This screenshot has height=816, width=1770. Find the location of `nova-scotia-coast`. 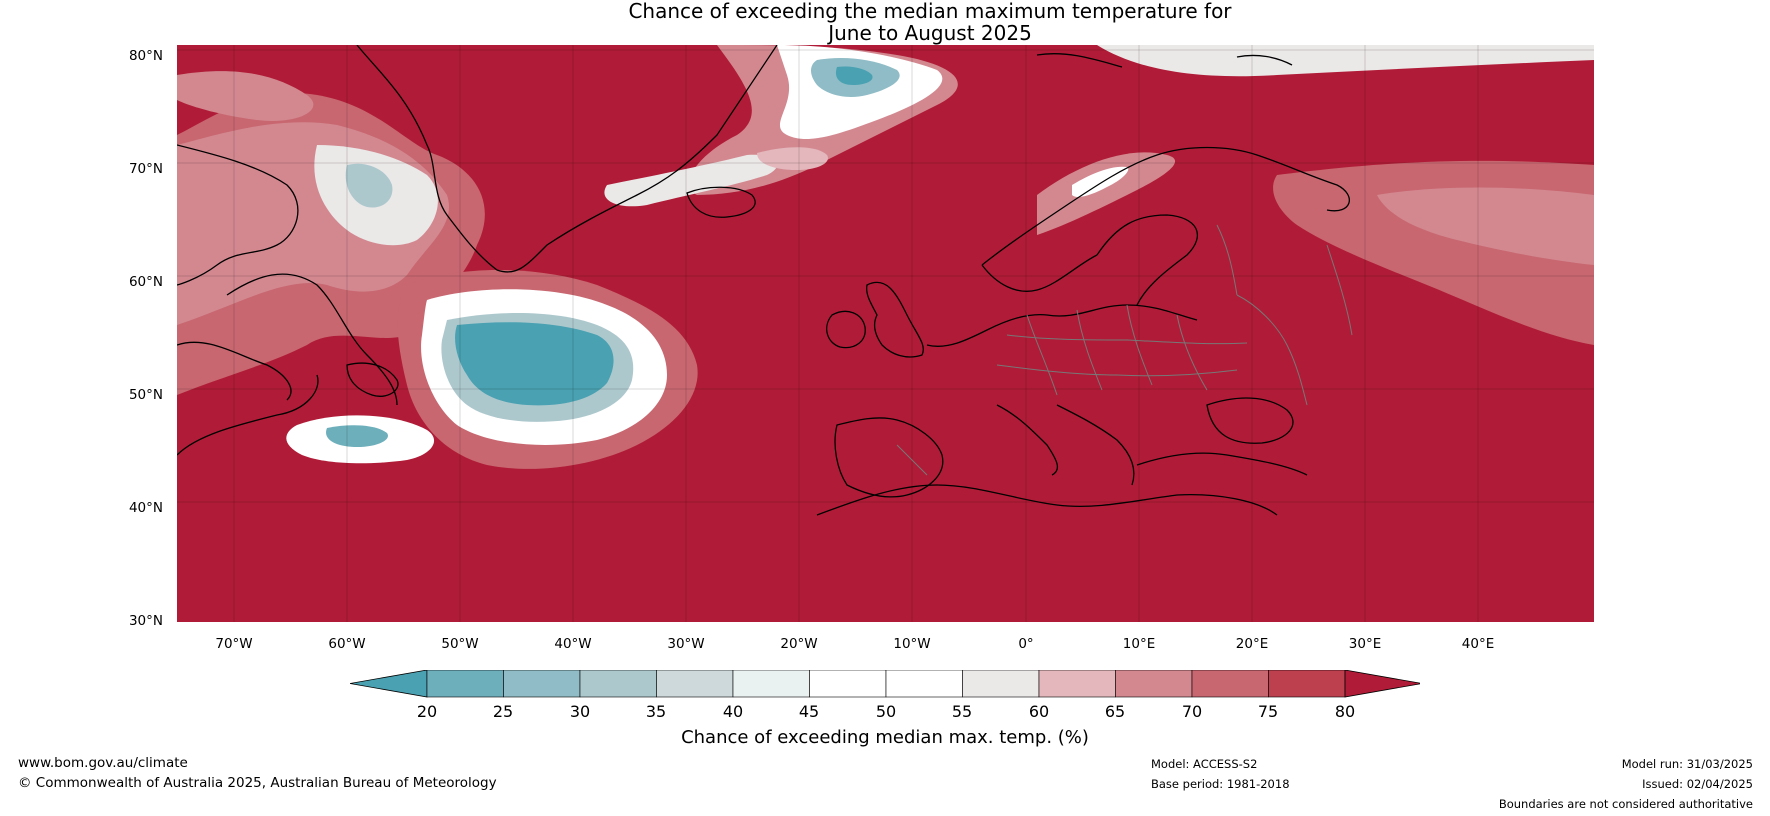

nova-scotia-coast is located at coordinates (248, 415).